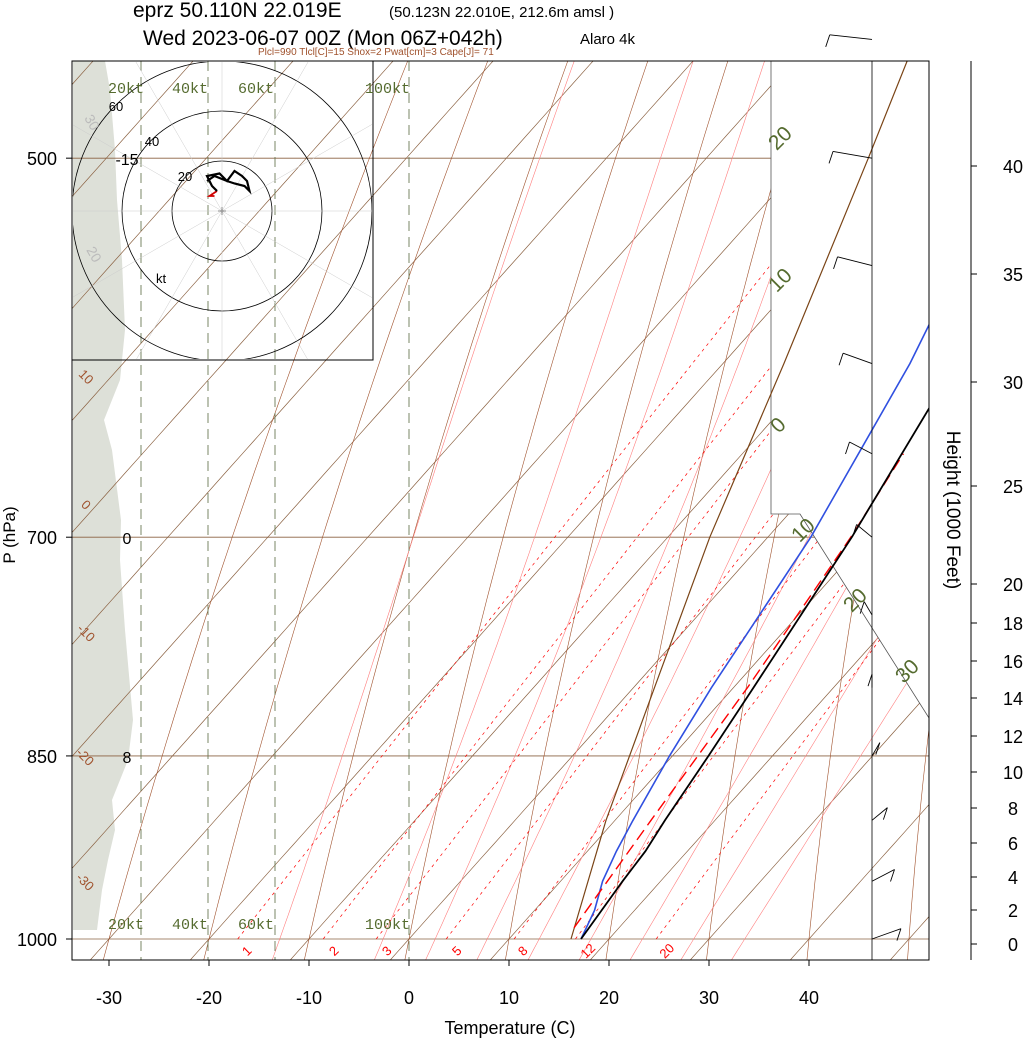 Image resolution: width=1026 pixels, height=1040 pixels. I want to click on mixing-ratio-label: 8, so click(523, 951).